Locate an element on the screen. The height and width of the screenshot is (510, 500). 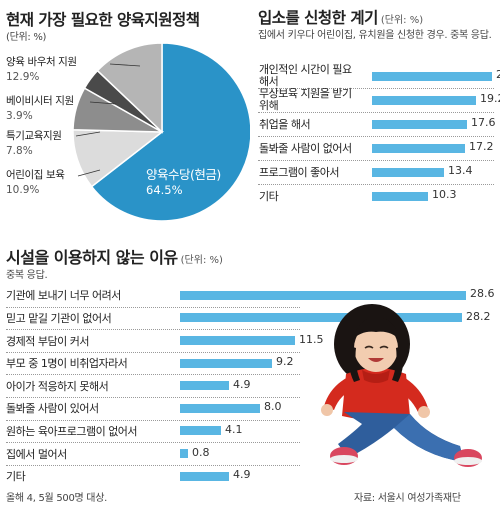
nonuse-label: 기관에 보내기 너무 어려서 is located at coordinates (63, 296).